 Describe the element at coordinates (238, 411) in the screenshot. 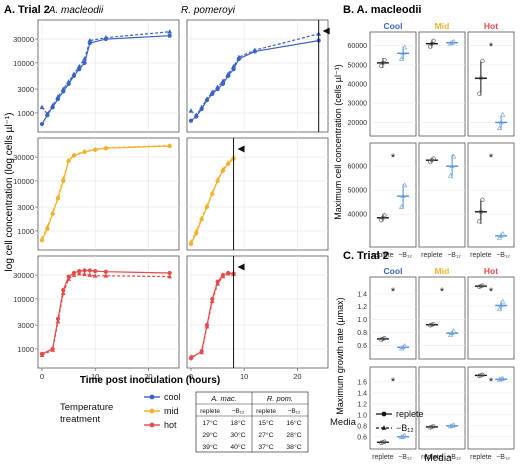

I see `table-subheader: −B₁₂` at that location.